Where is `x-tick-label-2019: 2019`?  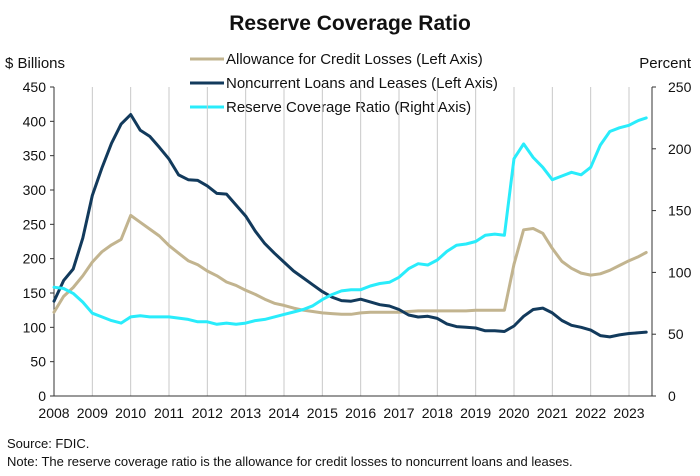
x-tick-label-2019: 2019 is located at coordinates (475, 413).